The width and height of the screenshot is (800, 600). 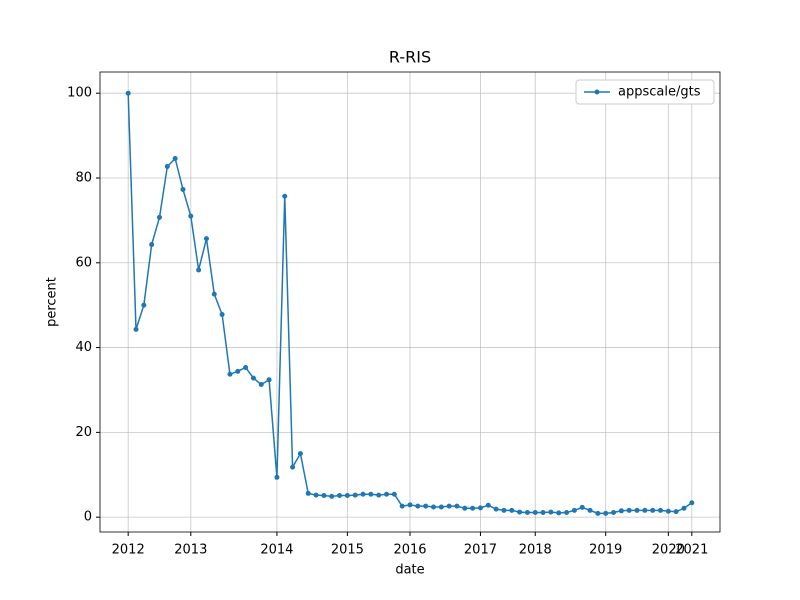 I want to click on x-tick-label: 2016, so click(x=409, y=550).